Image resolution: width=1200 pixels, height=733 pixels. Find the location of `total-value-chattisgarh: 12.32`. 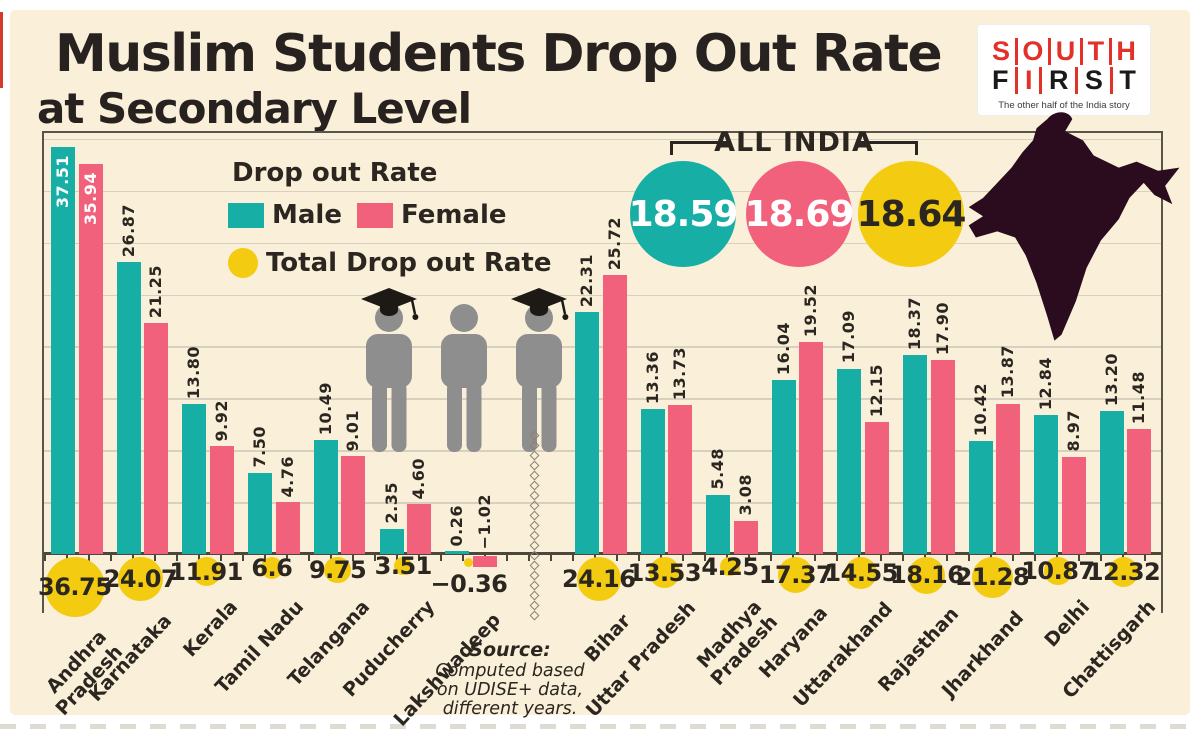

total-value-chattisgarh: 12.32 is located at coordinates (1123, 571).